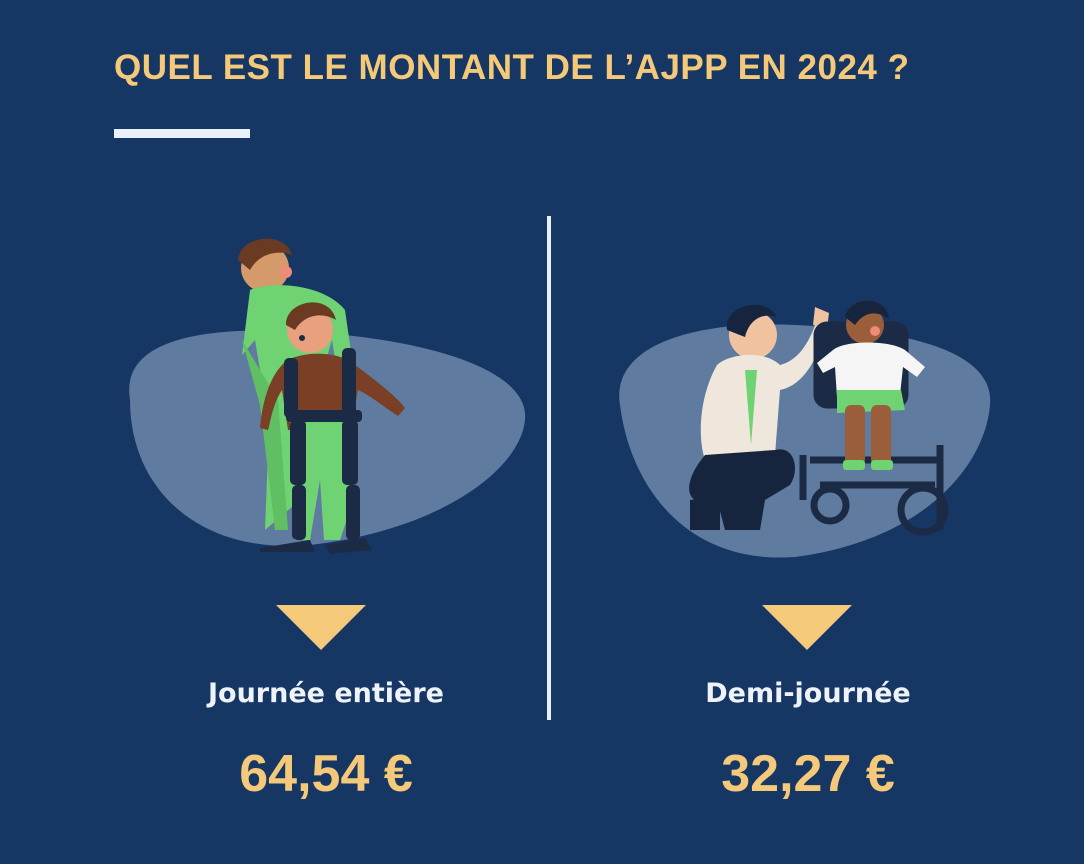 The image size is (1084, 864). I want to click on vertical-divider, so click(549, 468).